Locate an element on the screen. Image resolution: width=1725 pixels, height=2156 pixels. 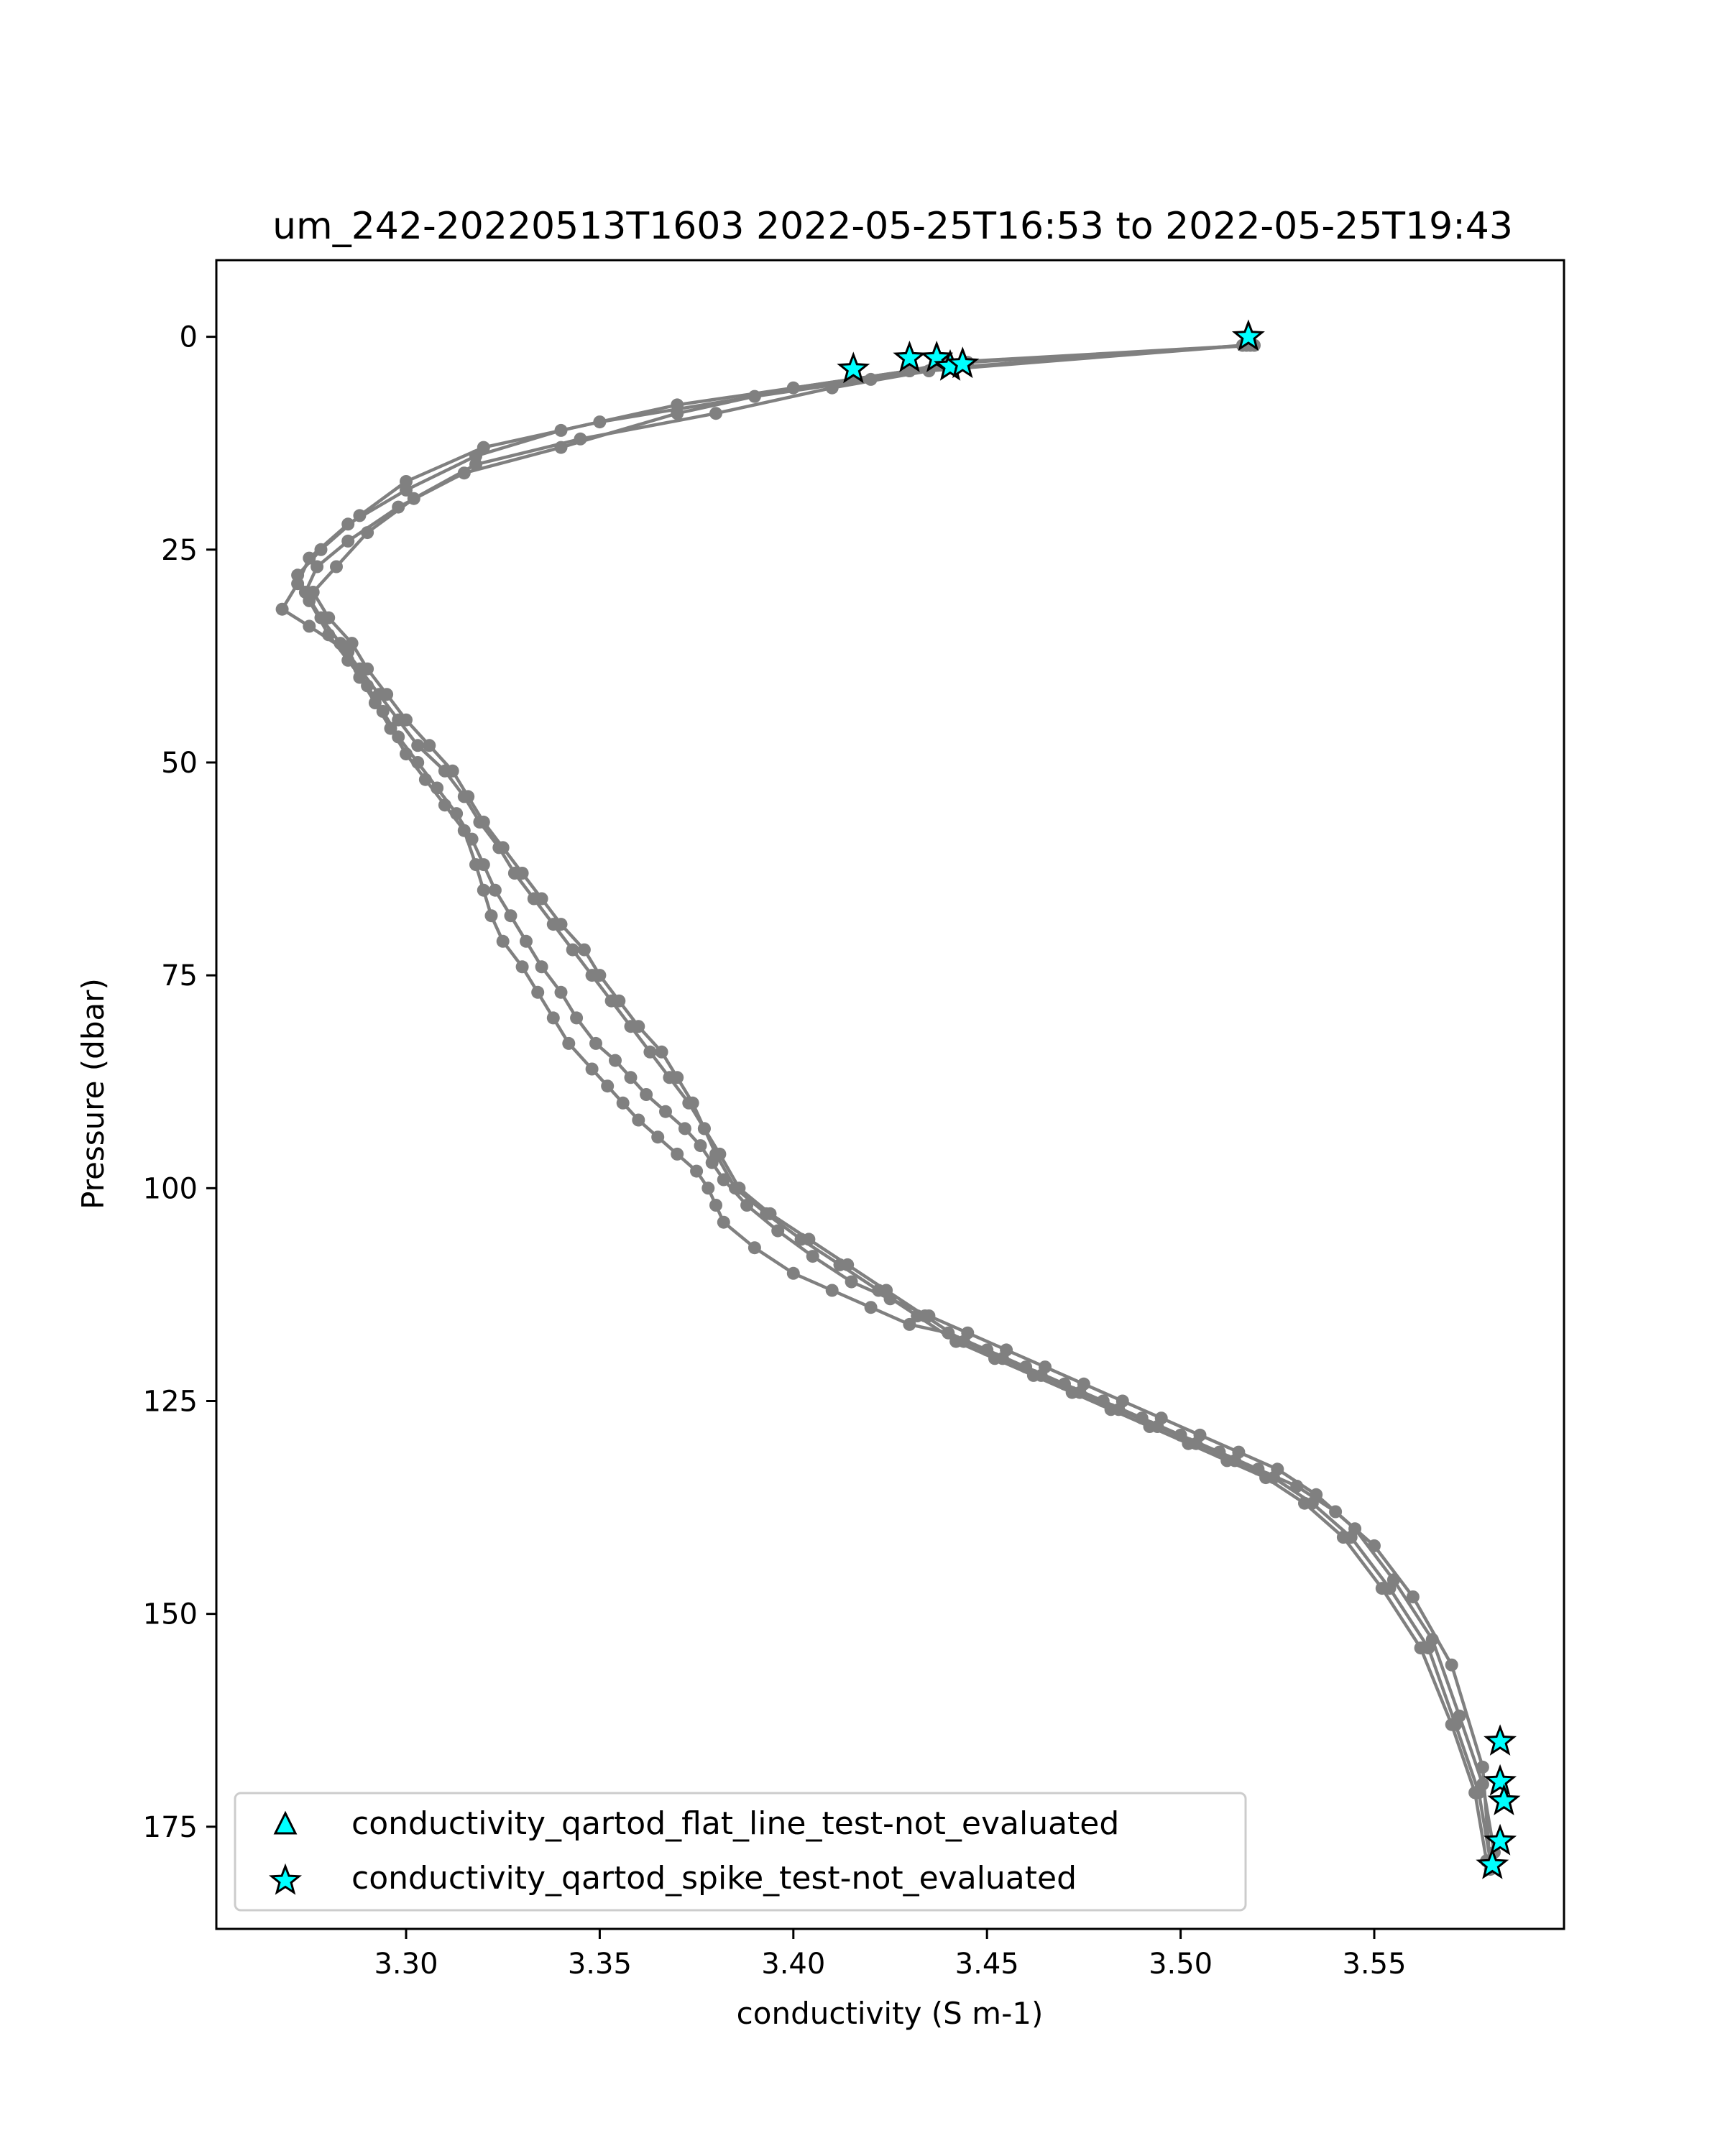
x-tick-label: 3.35 is located at coordinates (600, 1965).